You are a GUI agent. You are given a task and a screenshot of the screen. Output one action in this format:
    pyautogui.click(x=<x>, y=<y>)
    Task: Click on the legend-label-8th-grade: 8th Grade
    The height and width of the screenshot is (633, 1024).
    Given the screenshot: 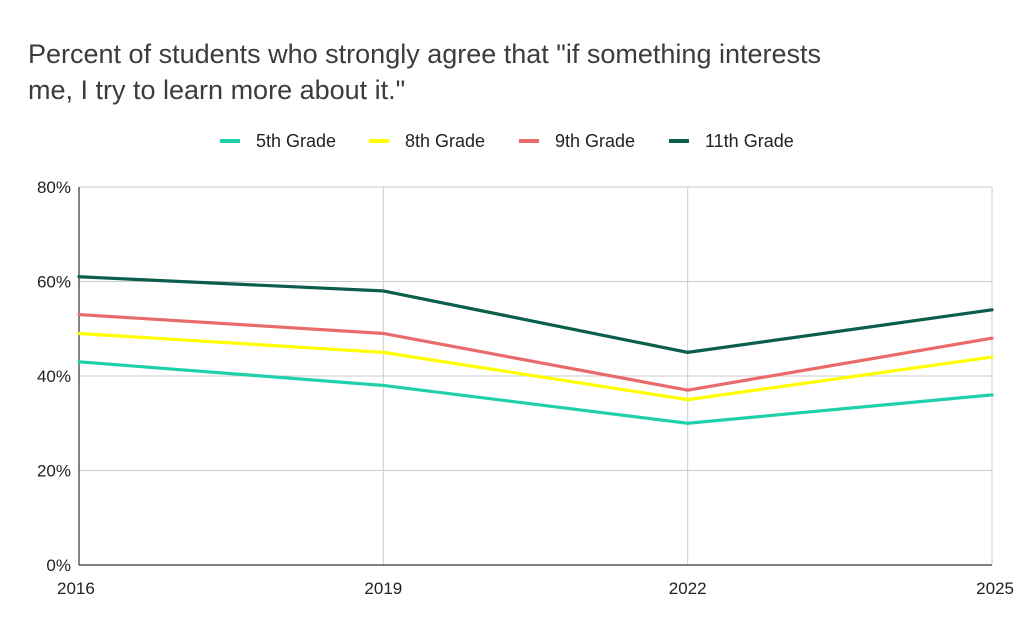 What is the action you would take?
    pyautogui.click(x=445, y=140)
    